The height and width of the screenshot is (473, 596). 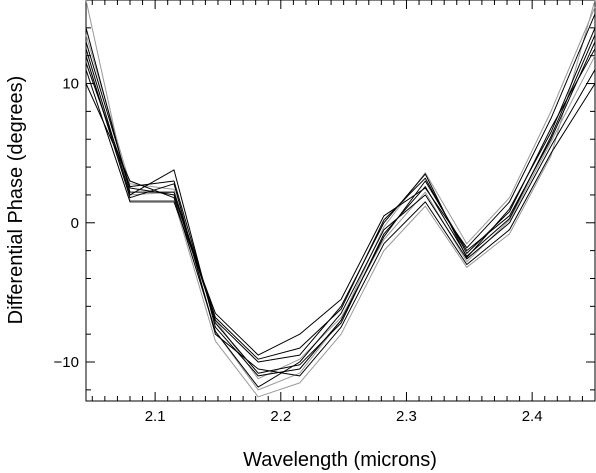 I want to click on y-tick-label: 0, so click(x=75, y=223).